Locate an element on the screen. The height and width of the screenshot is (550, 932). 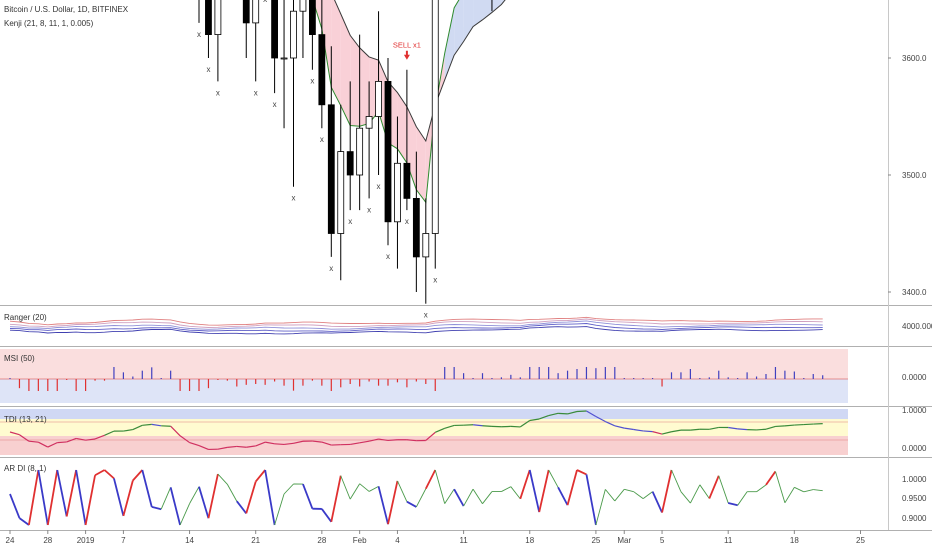
ardi-y-label: 0.9000 is located at coordinates (914, 518).